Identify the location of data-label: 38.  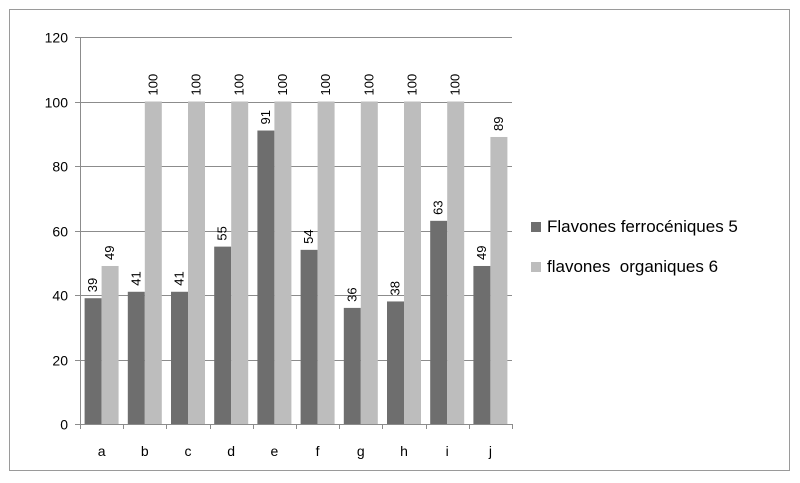
(395, 288).